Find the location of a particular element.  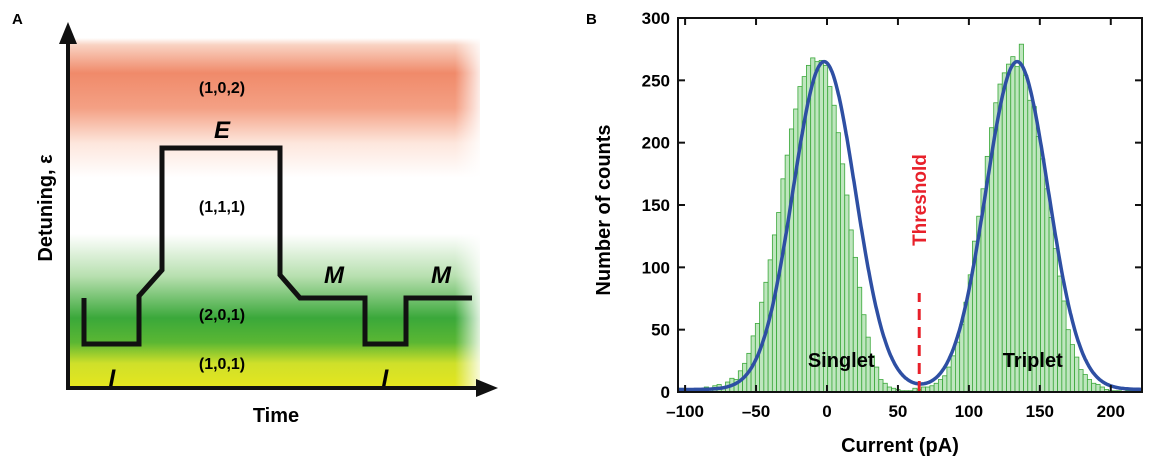

x-axis-arrow-icon is located at coordinates (487, 388).